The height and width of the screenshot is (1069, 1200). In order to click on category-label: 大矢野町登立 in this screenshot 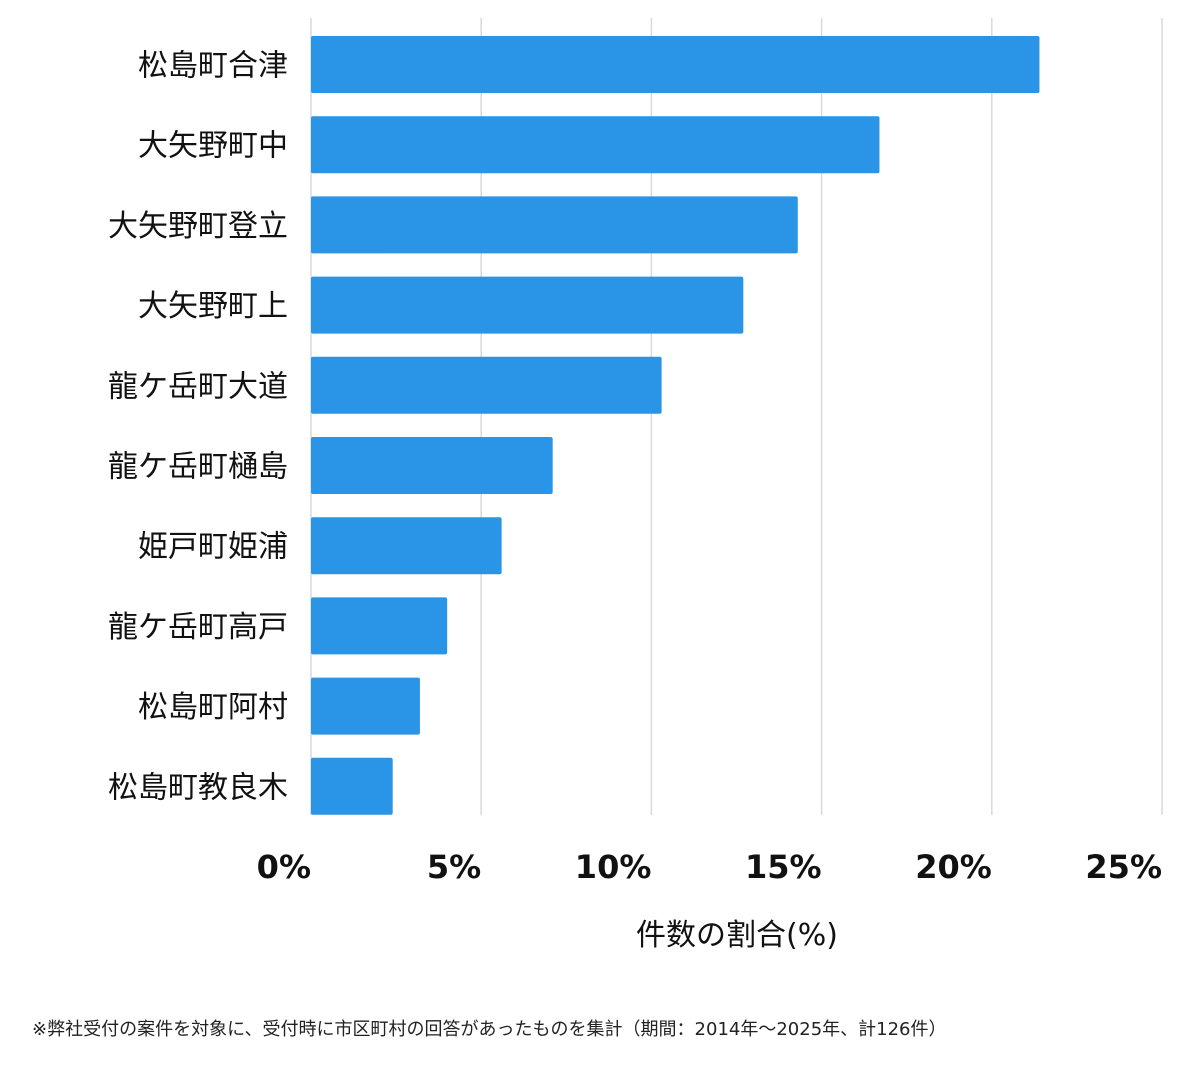, I will do `click(198, 226)`.